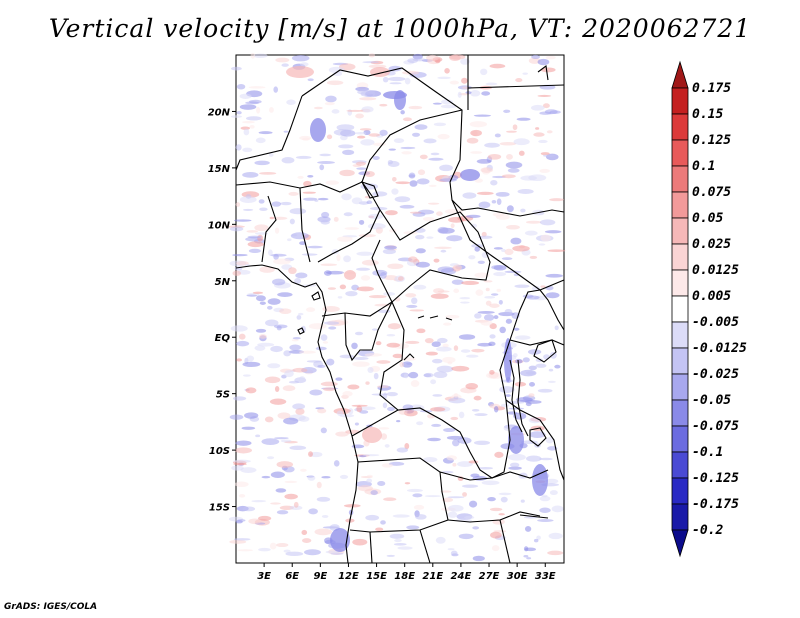 The image size is (800, 618). Describe the element at coordinates (715, 426) in the screenshot. I see `colorbar-label: -0.075` at that location.